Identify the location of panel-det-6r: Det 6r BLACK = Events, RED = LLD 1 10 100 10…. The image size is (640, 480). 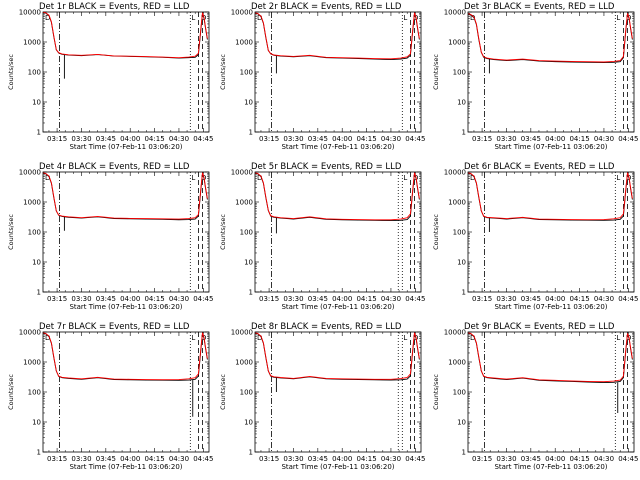
(535, 236).